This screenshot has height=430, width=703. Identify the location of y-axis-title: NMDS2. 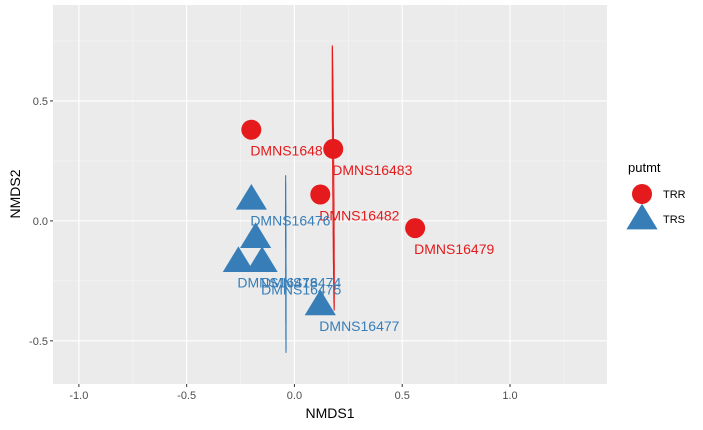
(15, 193).